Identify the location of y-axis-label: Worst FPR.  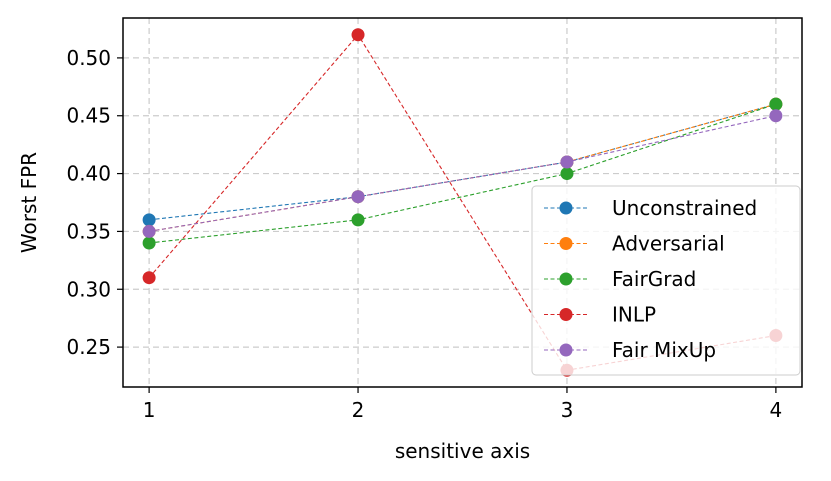
(29, 202).